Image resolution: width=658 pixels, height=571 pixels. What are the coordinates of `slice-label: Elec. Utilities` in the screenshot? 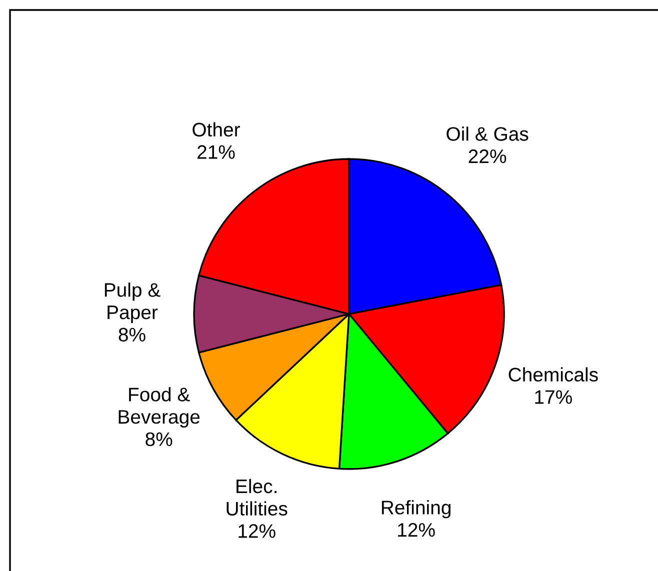 It's located at (257, 497).